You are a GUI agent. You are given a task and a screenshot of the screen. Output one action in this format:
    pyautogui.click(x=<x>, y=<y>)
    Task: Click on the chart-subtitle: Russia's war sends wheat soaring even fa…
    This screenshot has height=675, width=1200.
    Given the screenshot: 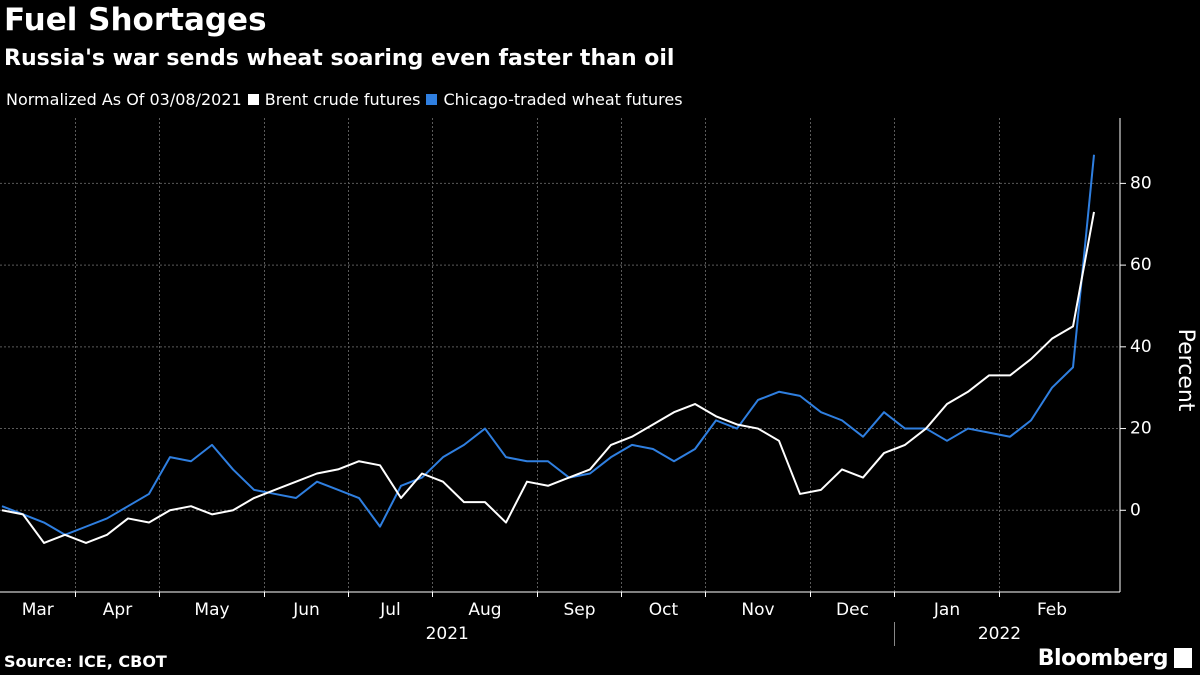 What is the action you would take?
    pyautogui.click(x=339, y=58)
    